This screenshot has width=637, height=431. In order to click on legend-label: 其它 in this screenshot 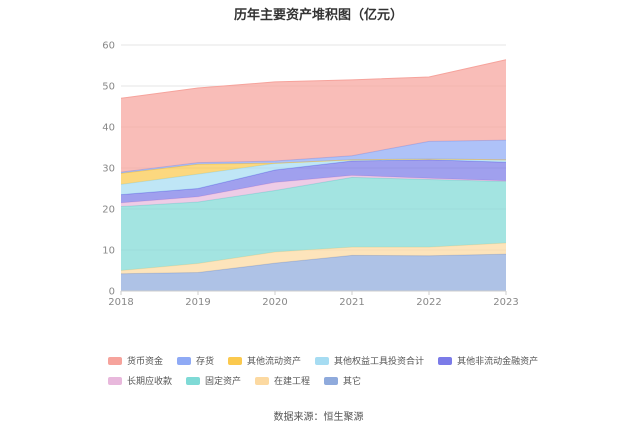, I will do `click(352, 382)`.